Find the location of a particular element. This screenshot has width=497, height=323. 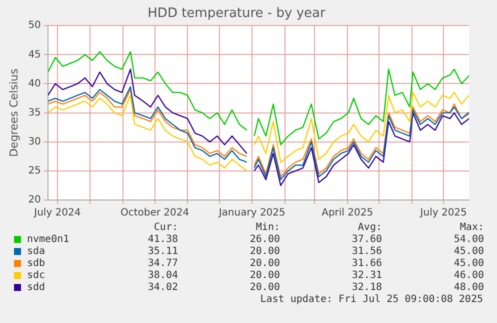

legend-label: nvme0n1 is located at coordinates (48, 239).